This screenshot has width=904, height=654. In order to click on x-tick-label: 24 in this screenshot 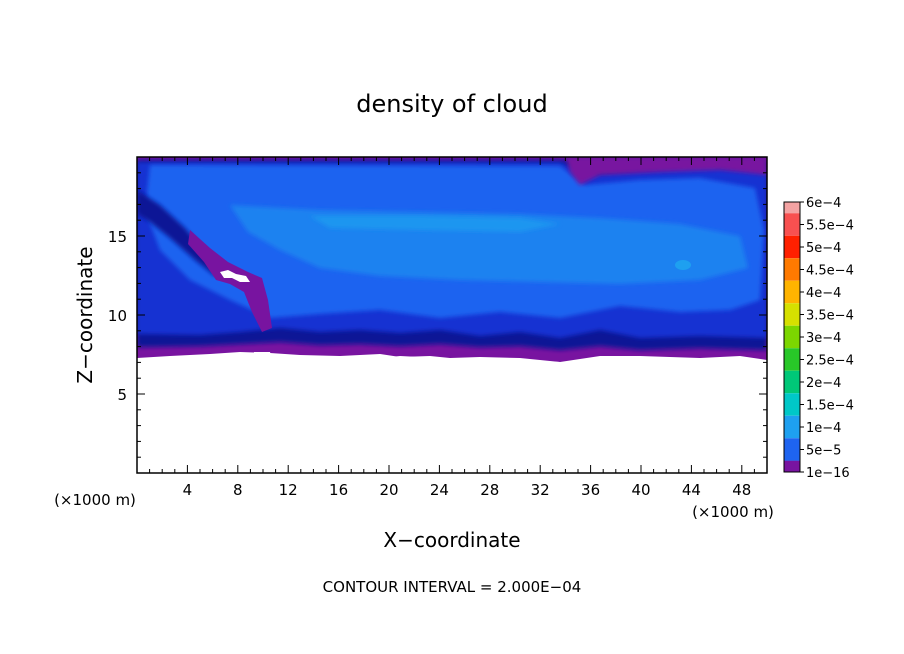, I will do `click(439, 490)`.